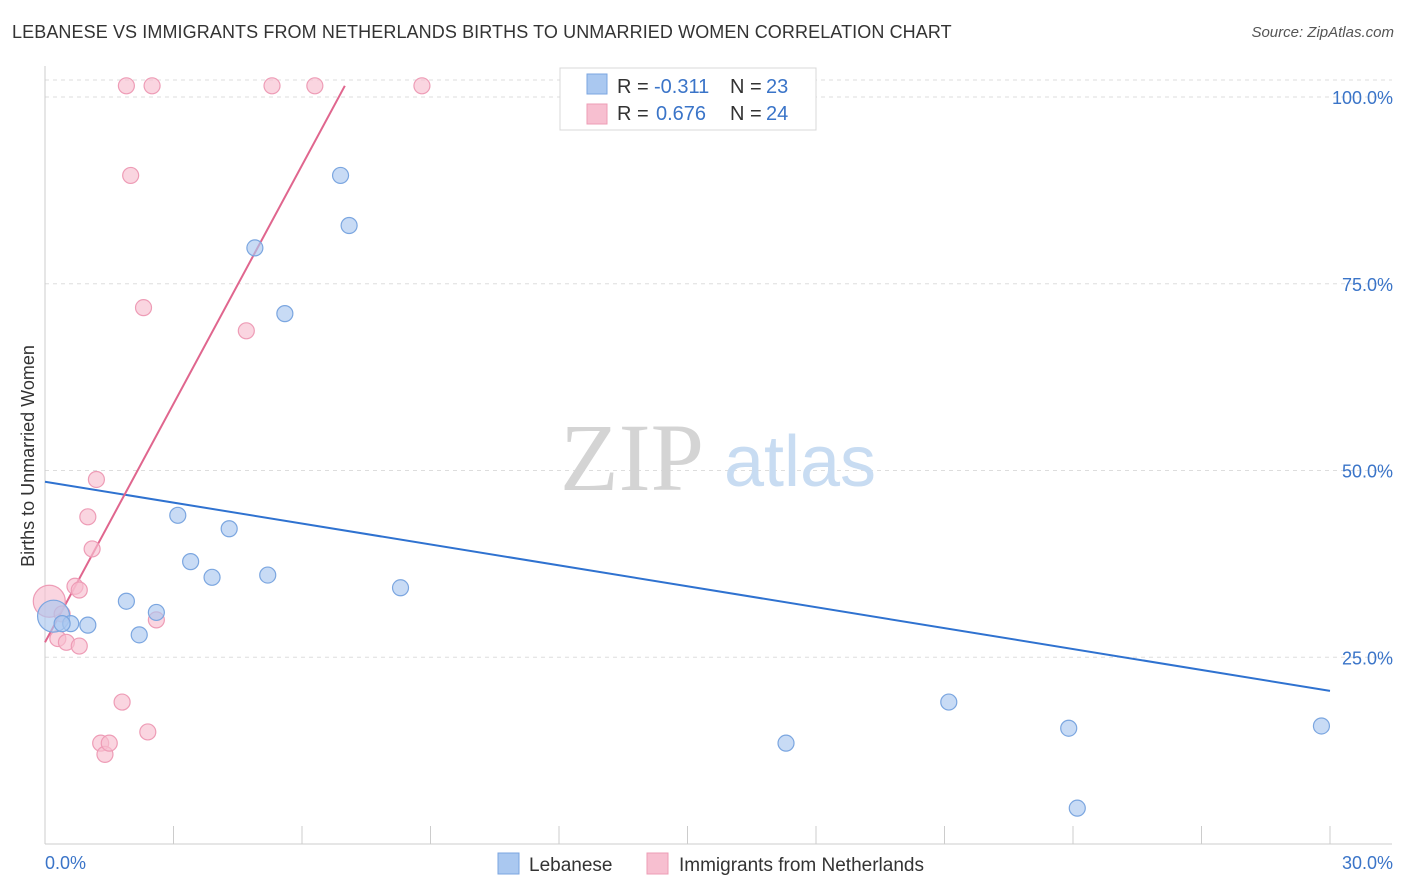 The height and width of the screenshot is (892, 1406). What do you see at coordinates (632, 457) in the screenshot?
I see `watermark-zip: ZIP` at bounding box center [632, 457].